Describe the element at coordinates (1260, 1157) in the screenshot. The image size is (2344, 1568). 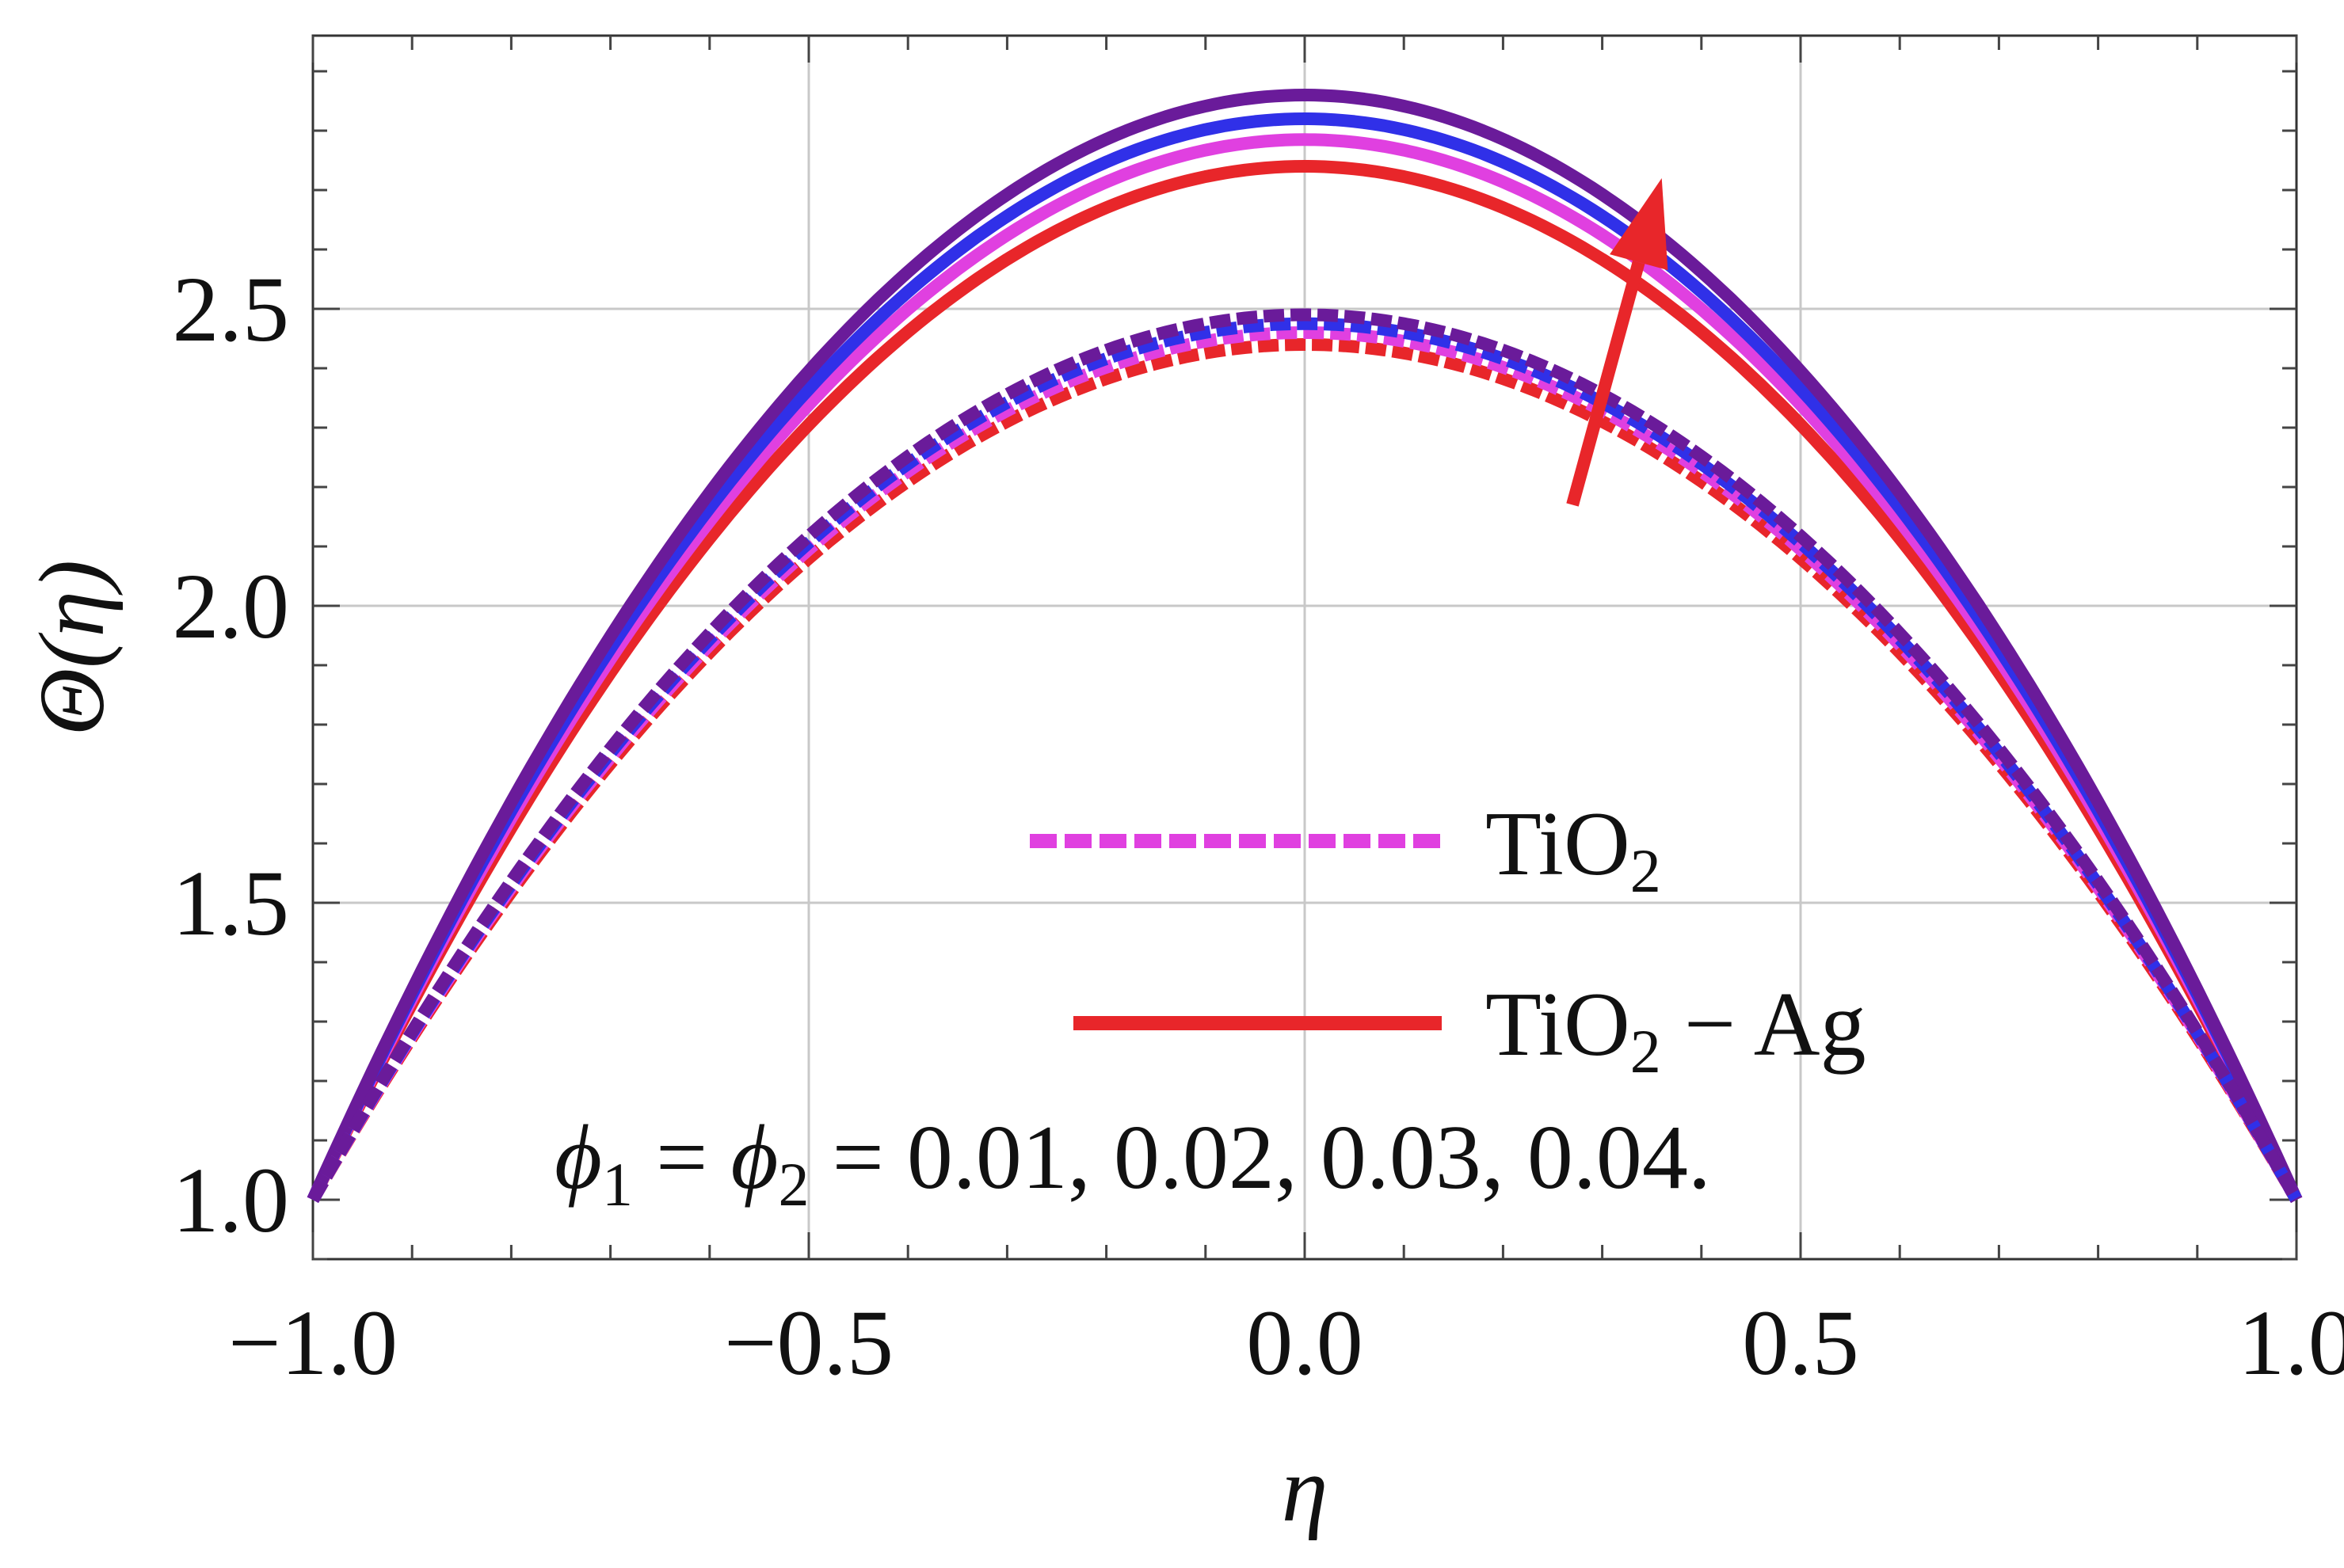
I see `annotation-values: = 0.01, 0.02, 0.03, 0.04.` at that location.